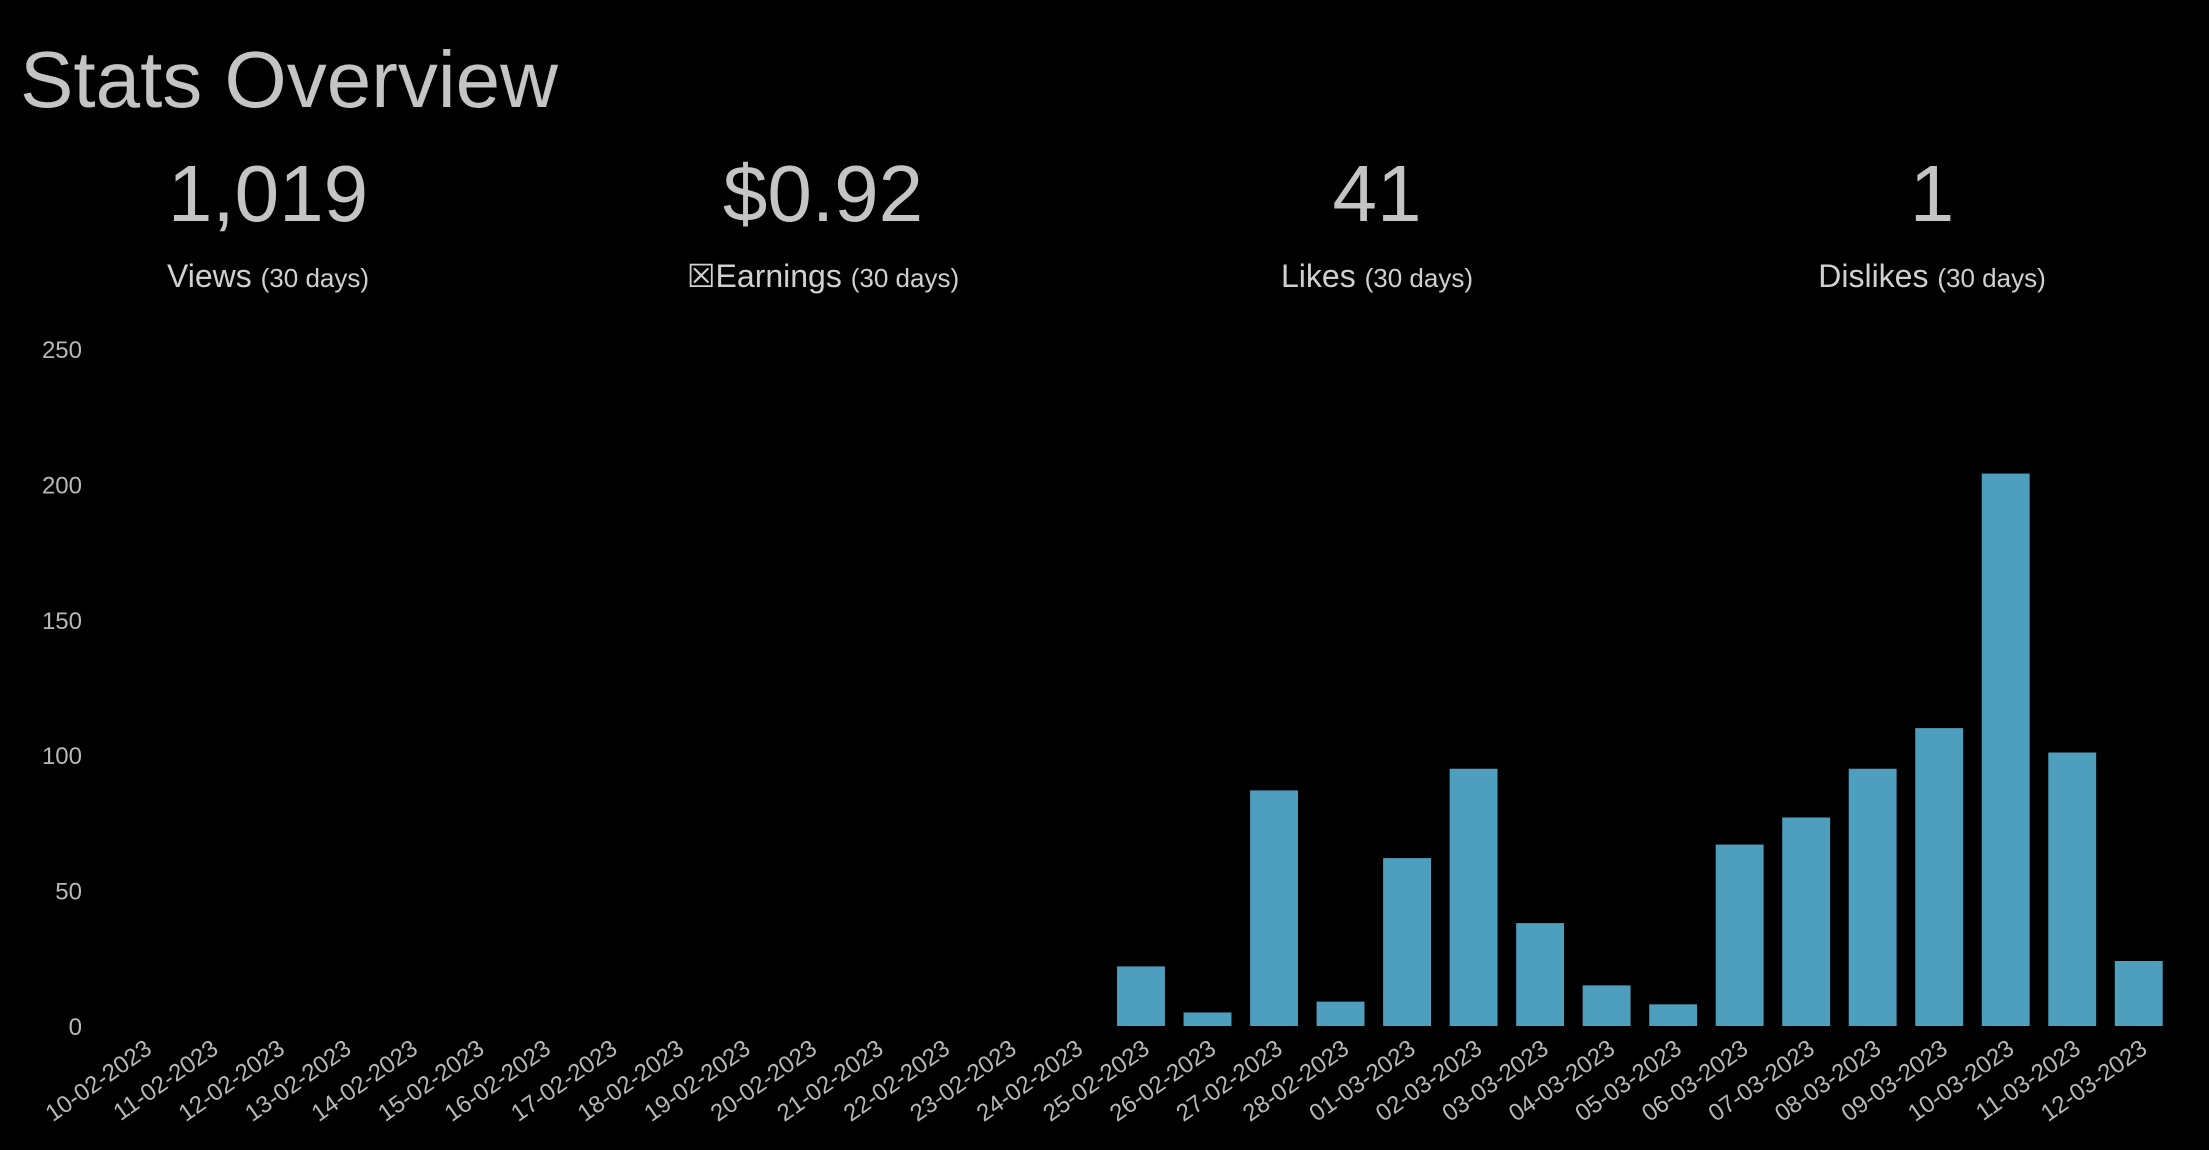 Image resolution: width=2209 pixels, height=1150 pixels. I want to click on stat-label: Views (30 days), so click(268, 277).